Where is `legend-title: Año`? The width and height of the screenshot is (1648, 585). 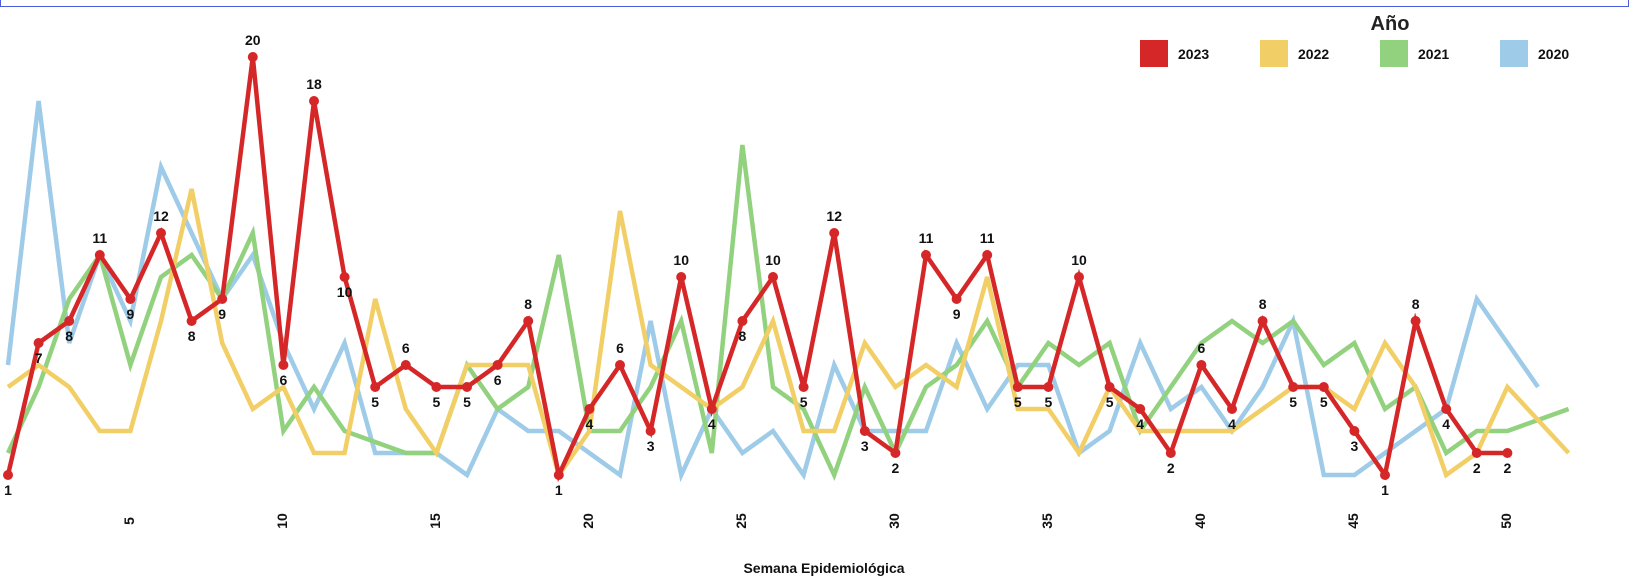
legend-title: Año is located at coordinates (1390, 24).